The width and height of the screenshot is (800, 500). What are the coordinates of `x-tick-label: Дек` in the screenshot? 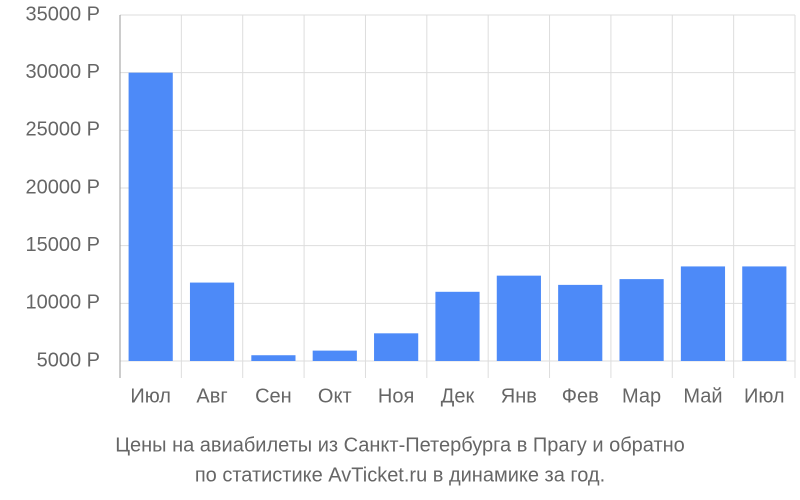 It's located at (458, 396).